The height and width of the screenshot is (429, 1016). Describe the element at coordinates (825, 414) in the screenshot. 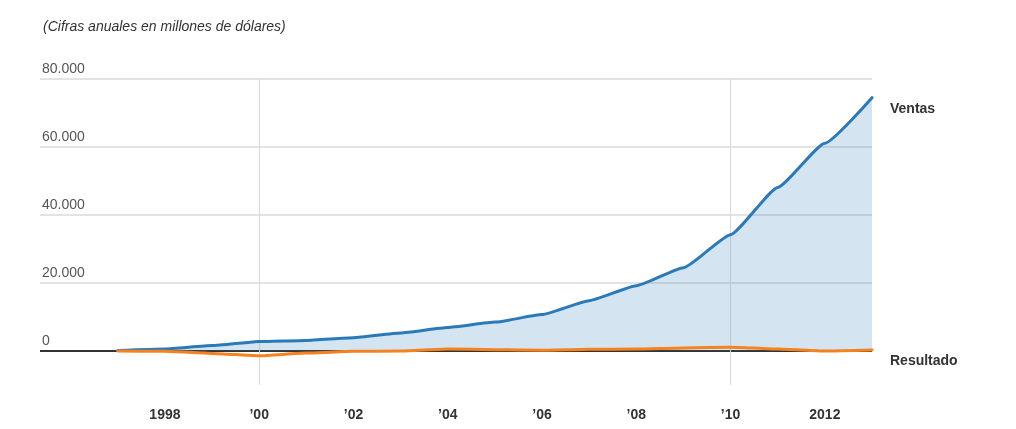

I see `x-tick-label: 2012` at that location.